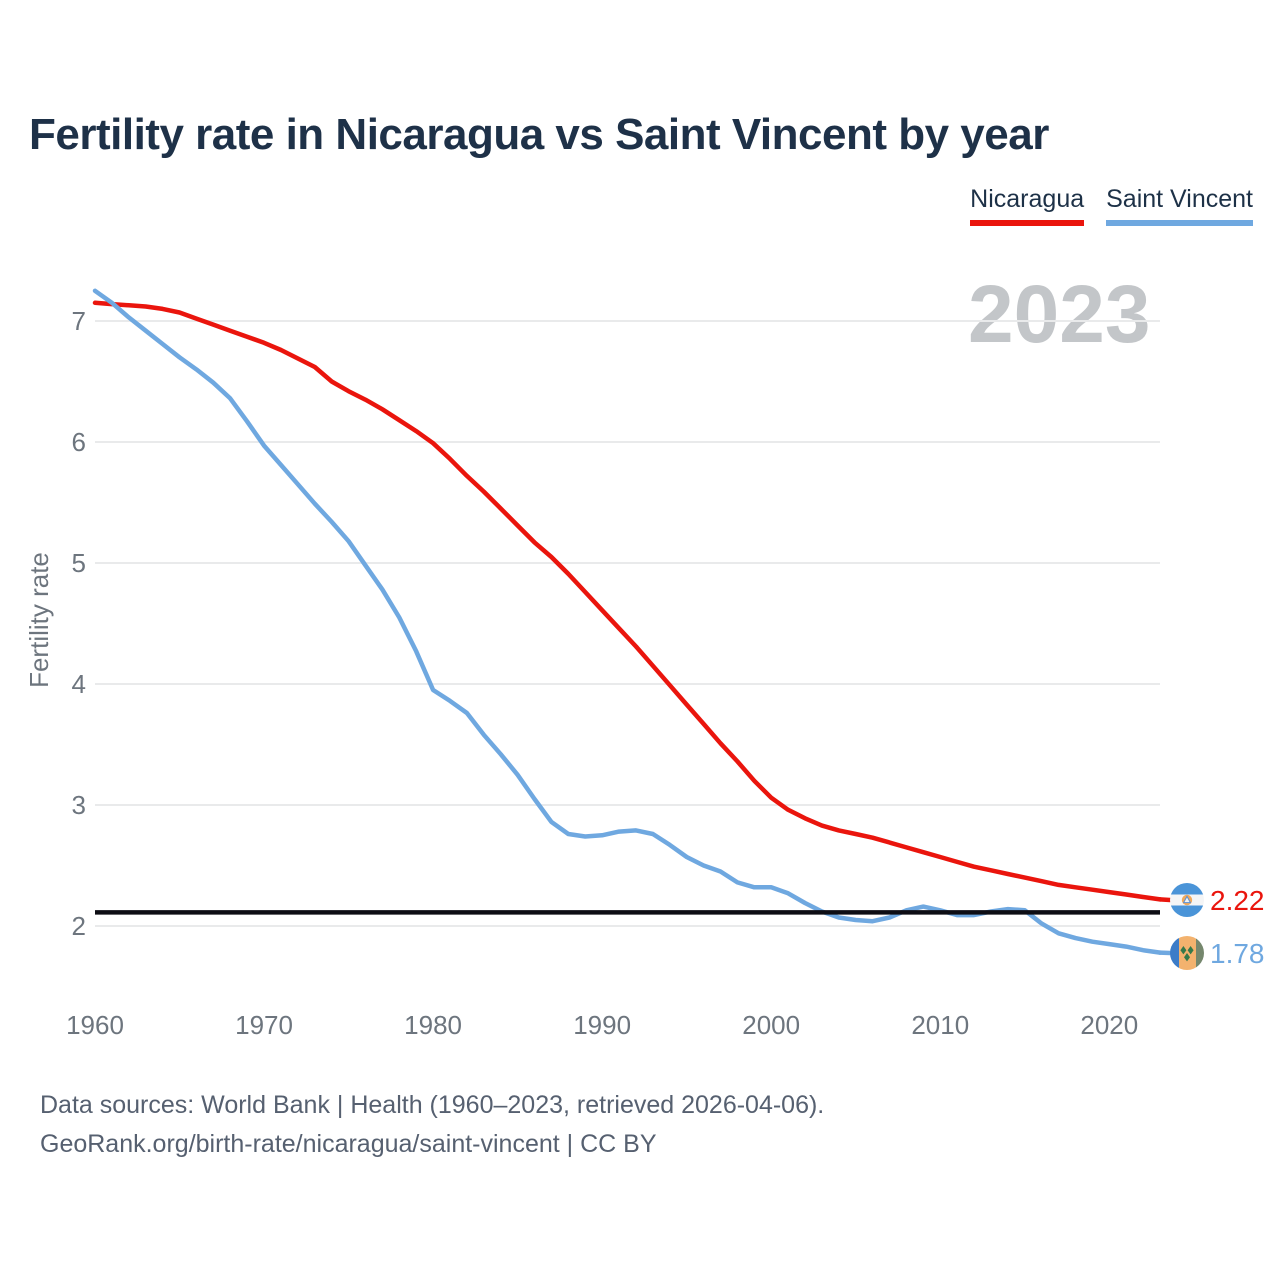 The height and width of the screenshot is (1280, 1280). Describe the element at coordinates (1237, 900) in the screenshot. I see `end-value-label-nicaragua: 2.22` at that location.